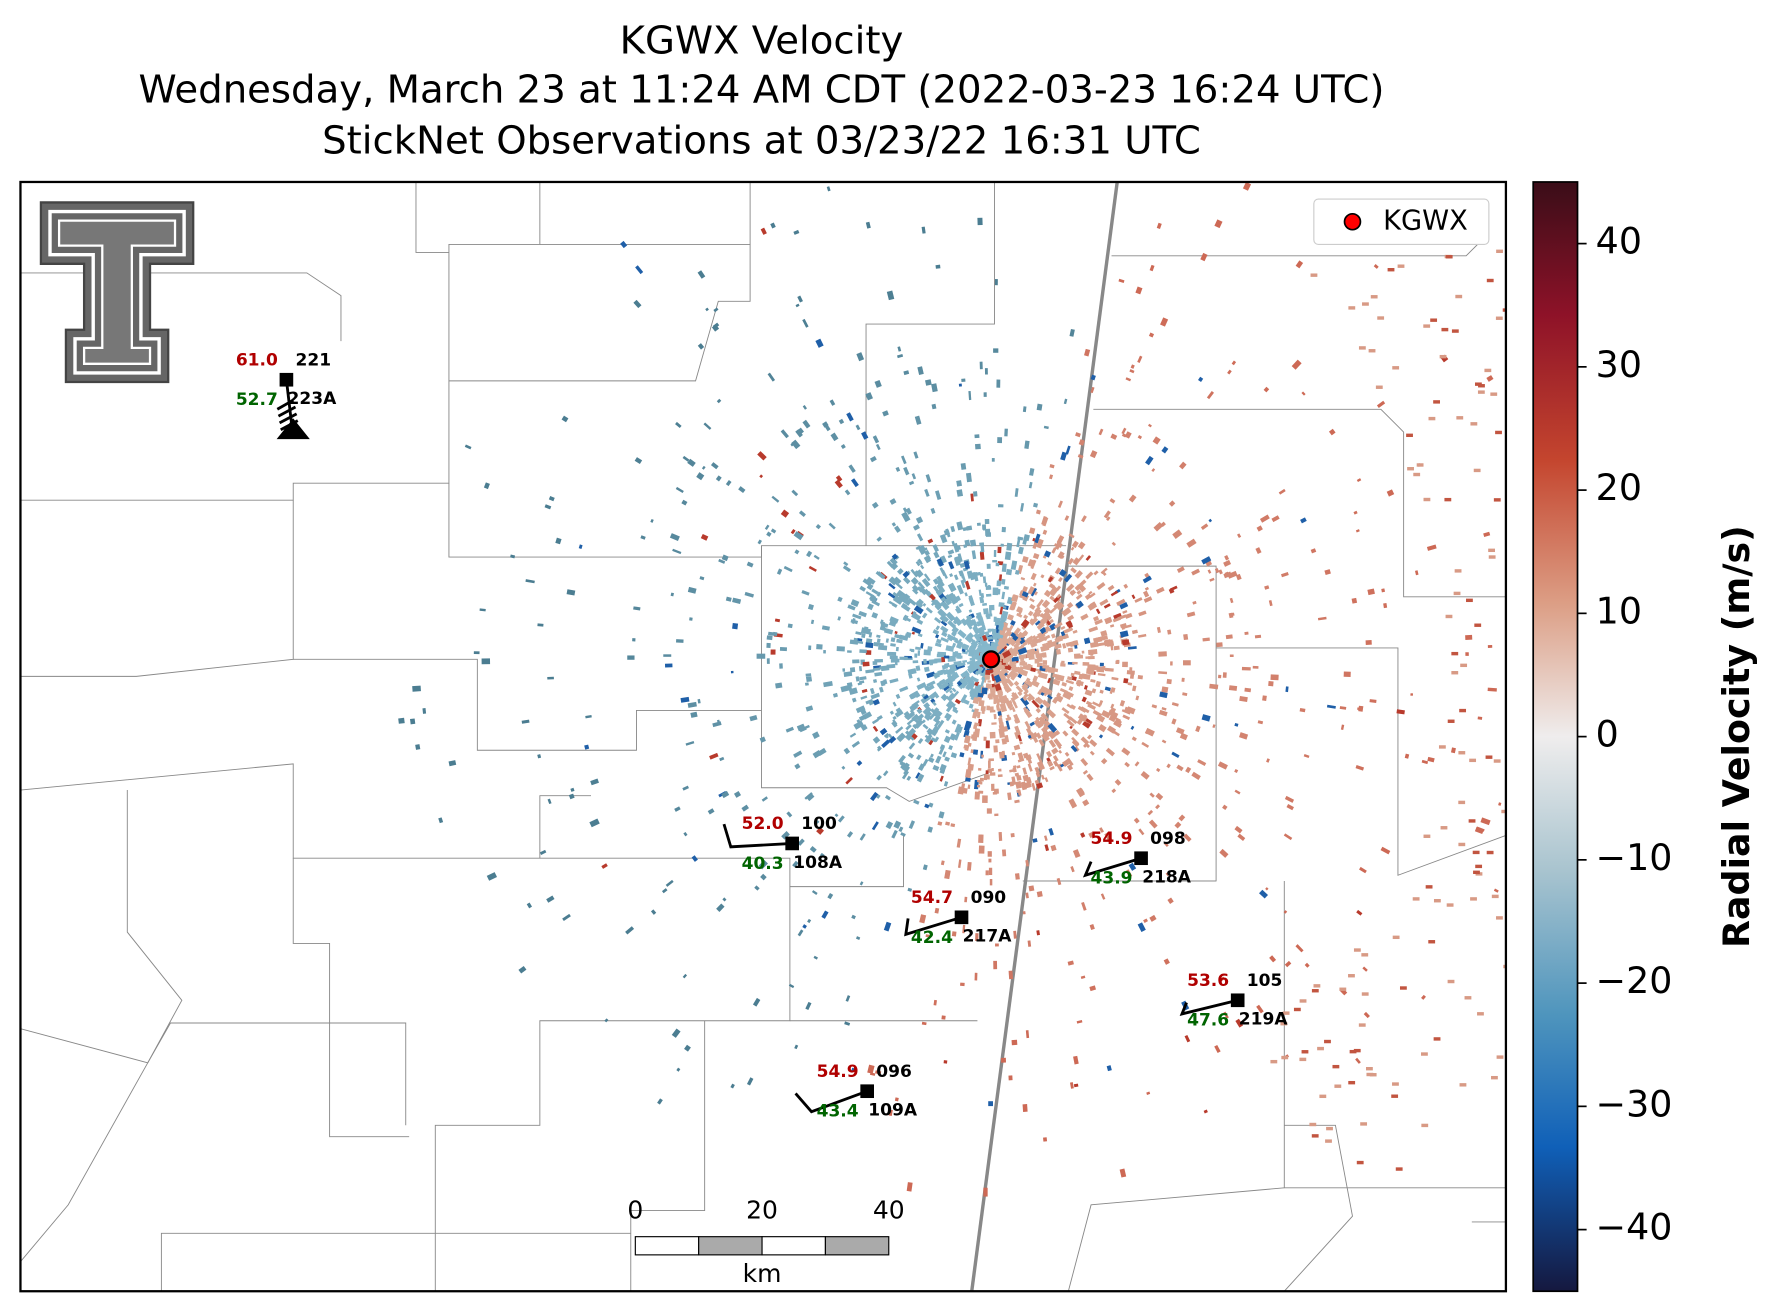  What do you see at coordinates (1425, 220) in the screenshot?
I see `legend-label: KGWX` at bounding box center [1425, 220].